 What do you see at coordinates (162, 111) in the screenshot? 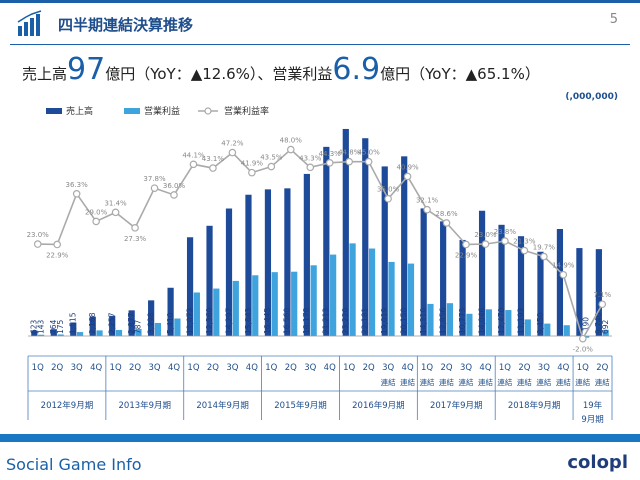
I see `legend-label-operating-profit: 営業利益` at bounding box center [162, 111].